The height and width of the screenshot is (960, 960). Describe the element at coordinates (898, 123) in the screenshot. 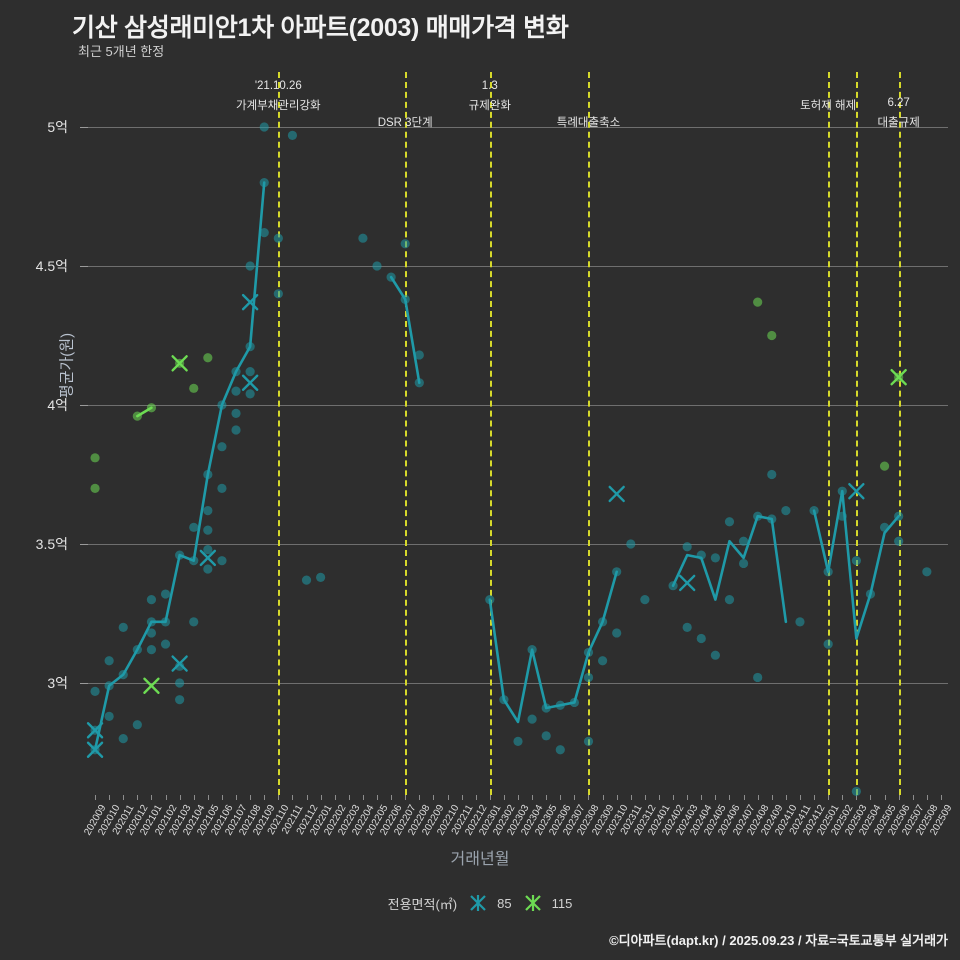

I see `annotation-loan-regulation-627: 대출규제` at that location.